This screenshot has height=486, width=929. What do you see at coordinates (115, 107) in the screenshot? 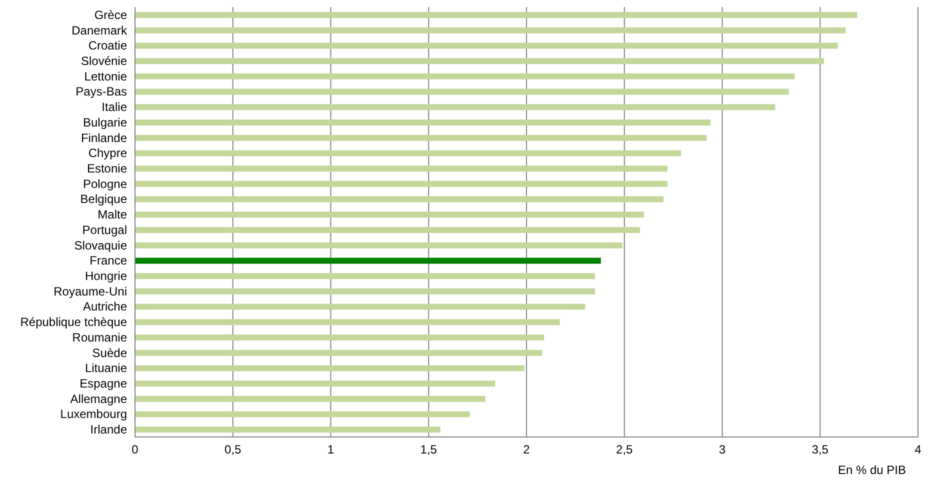
I see `y-tick-label: Italie` at bounding box center [115, 107].